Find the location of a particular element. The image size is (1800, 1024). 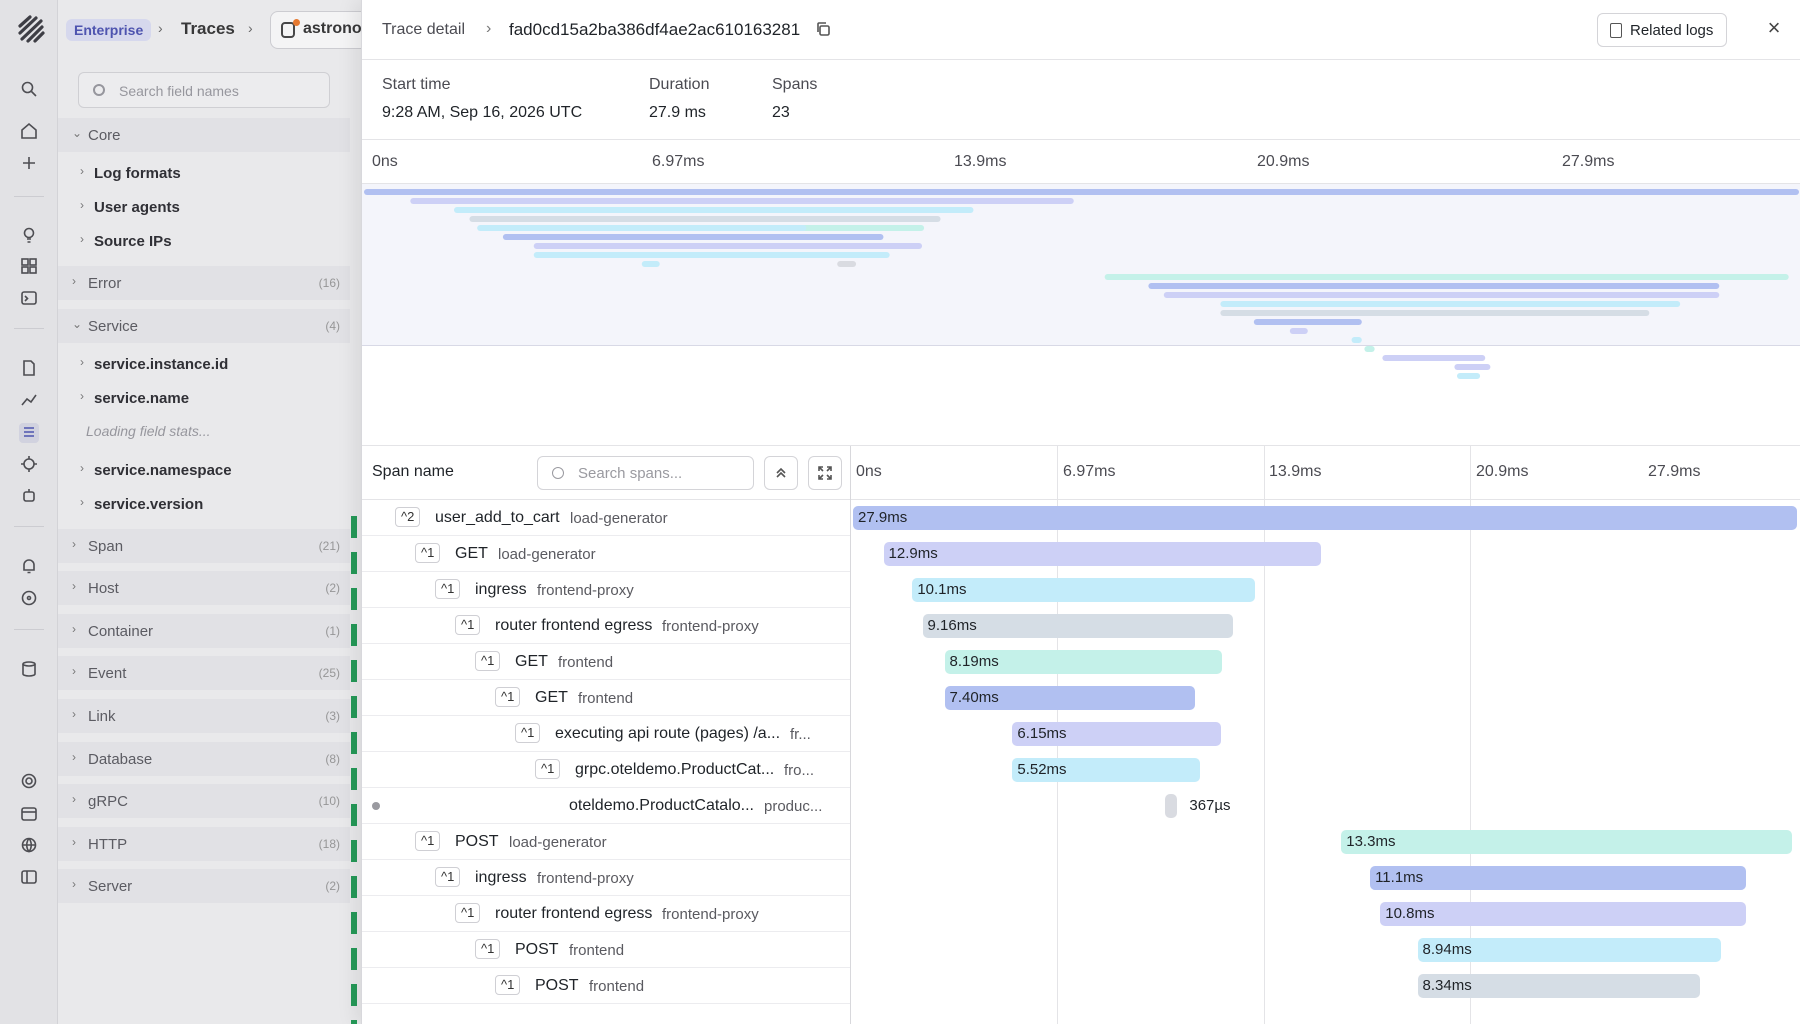

span-service: frontend is located at coordinates (617, 986).